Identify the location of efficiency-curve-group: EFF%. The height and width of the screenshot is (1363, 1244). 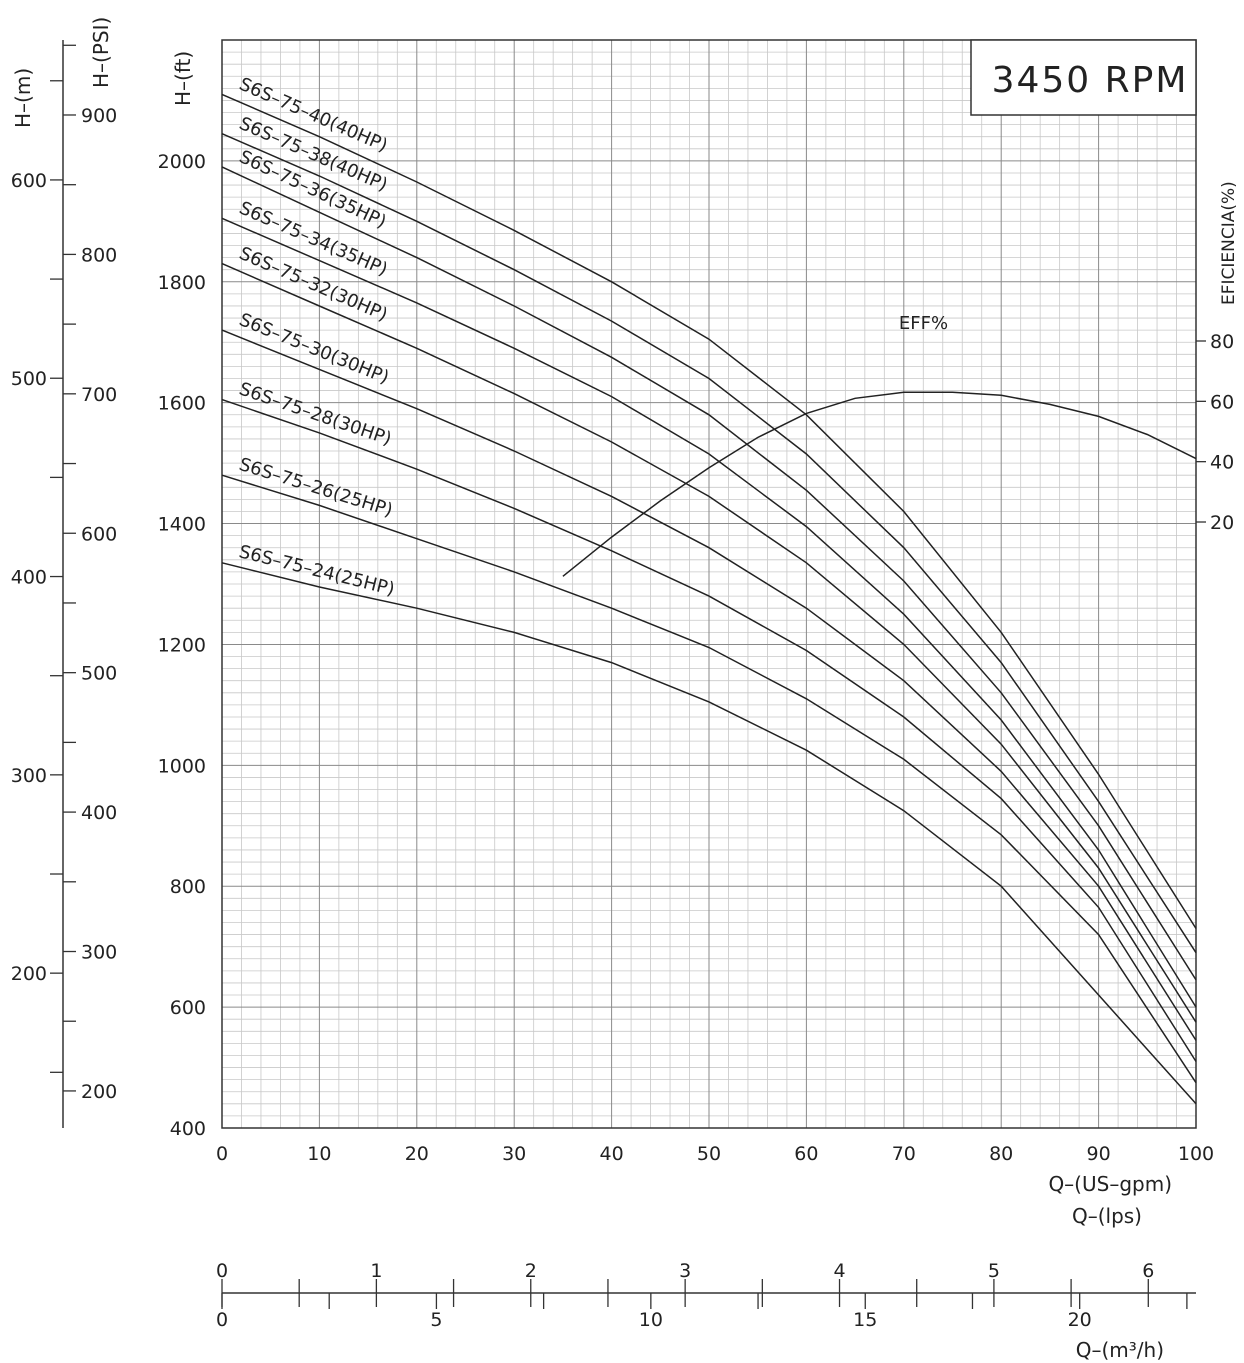
(879, 445).